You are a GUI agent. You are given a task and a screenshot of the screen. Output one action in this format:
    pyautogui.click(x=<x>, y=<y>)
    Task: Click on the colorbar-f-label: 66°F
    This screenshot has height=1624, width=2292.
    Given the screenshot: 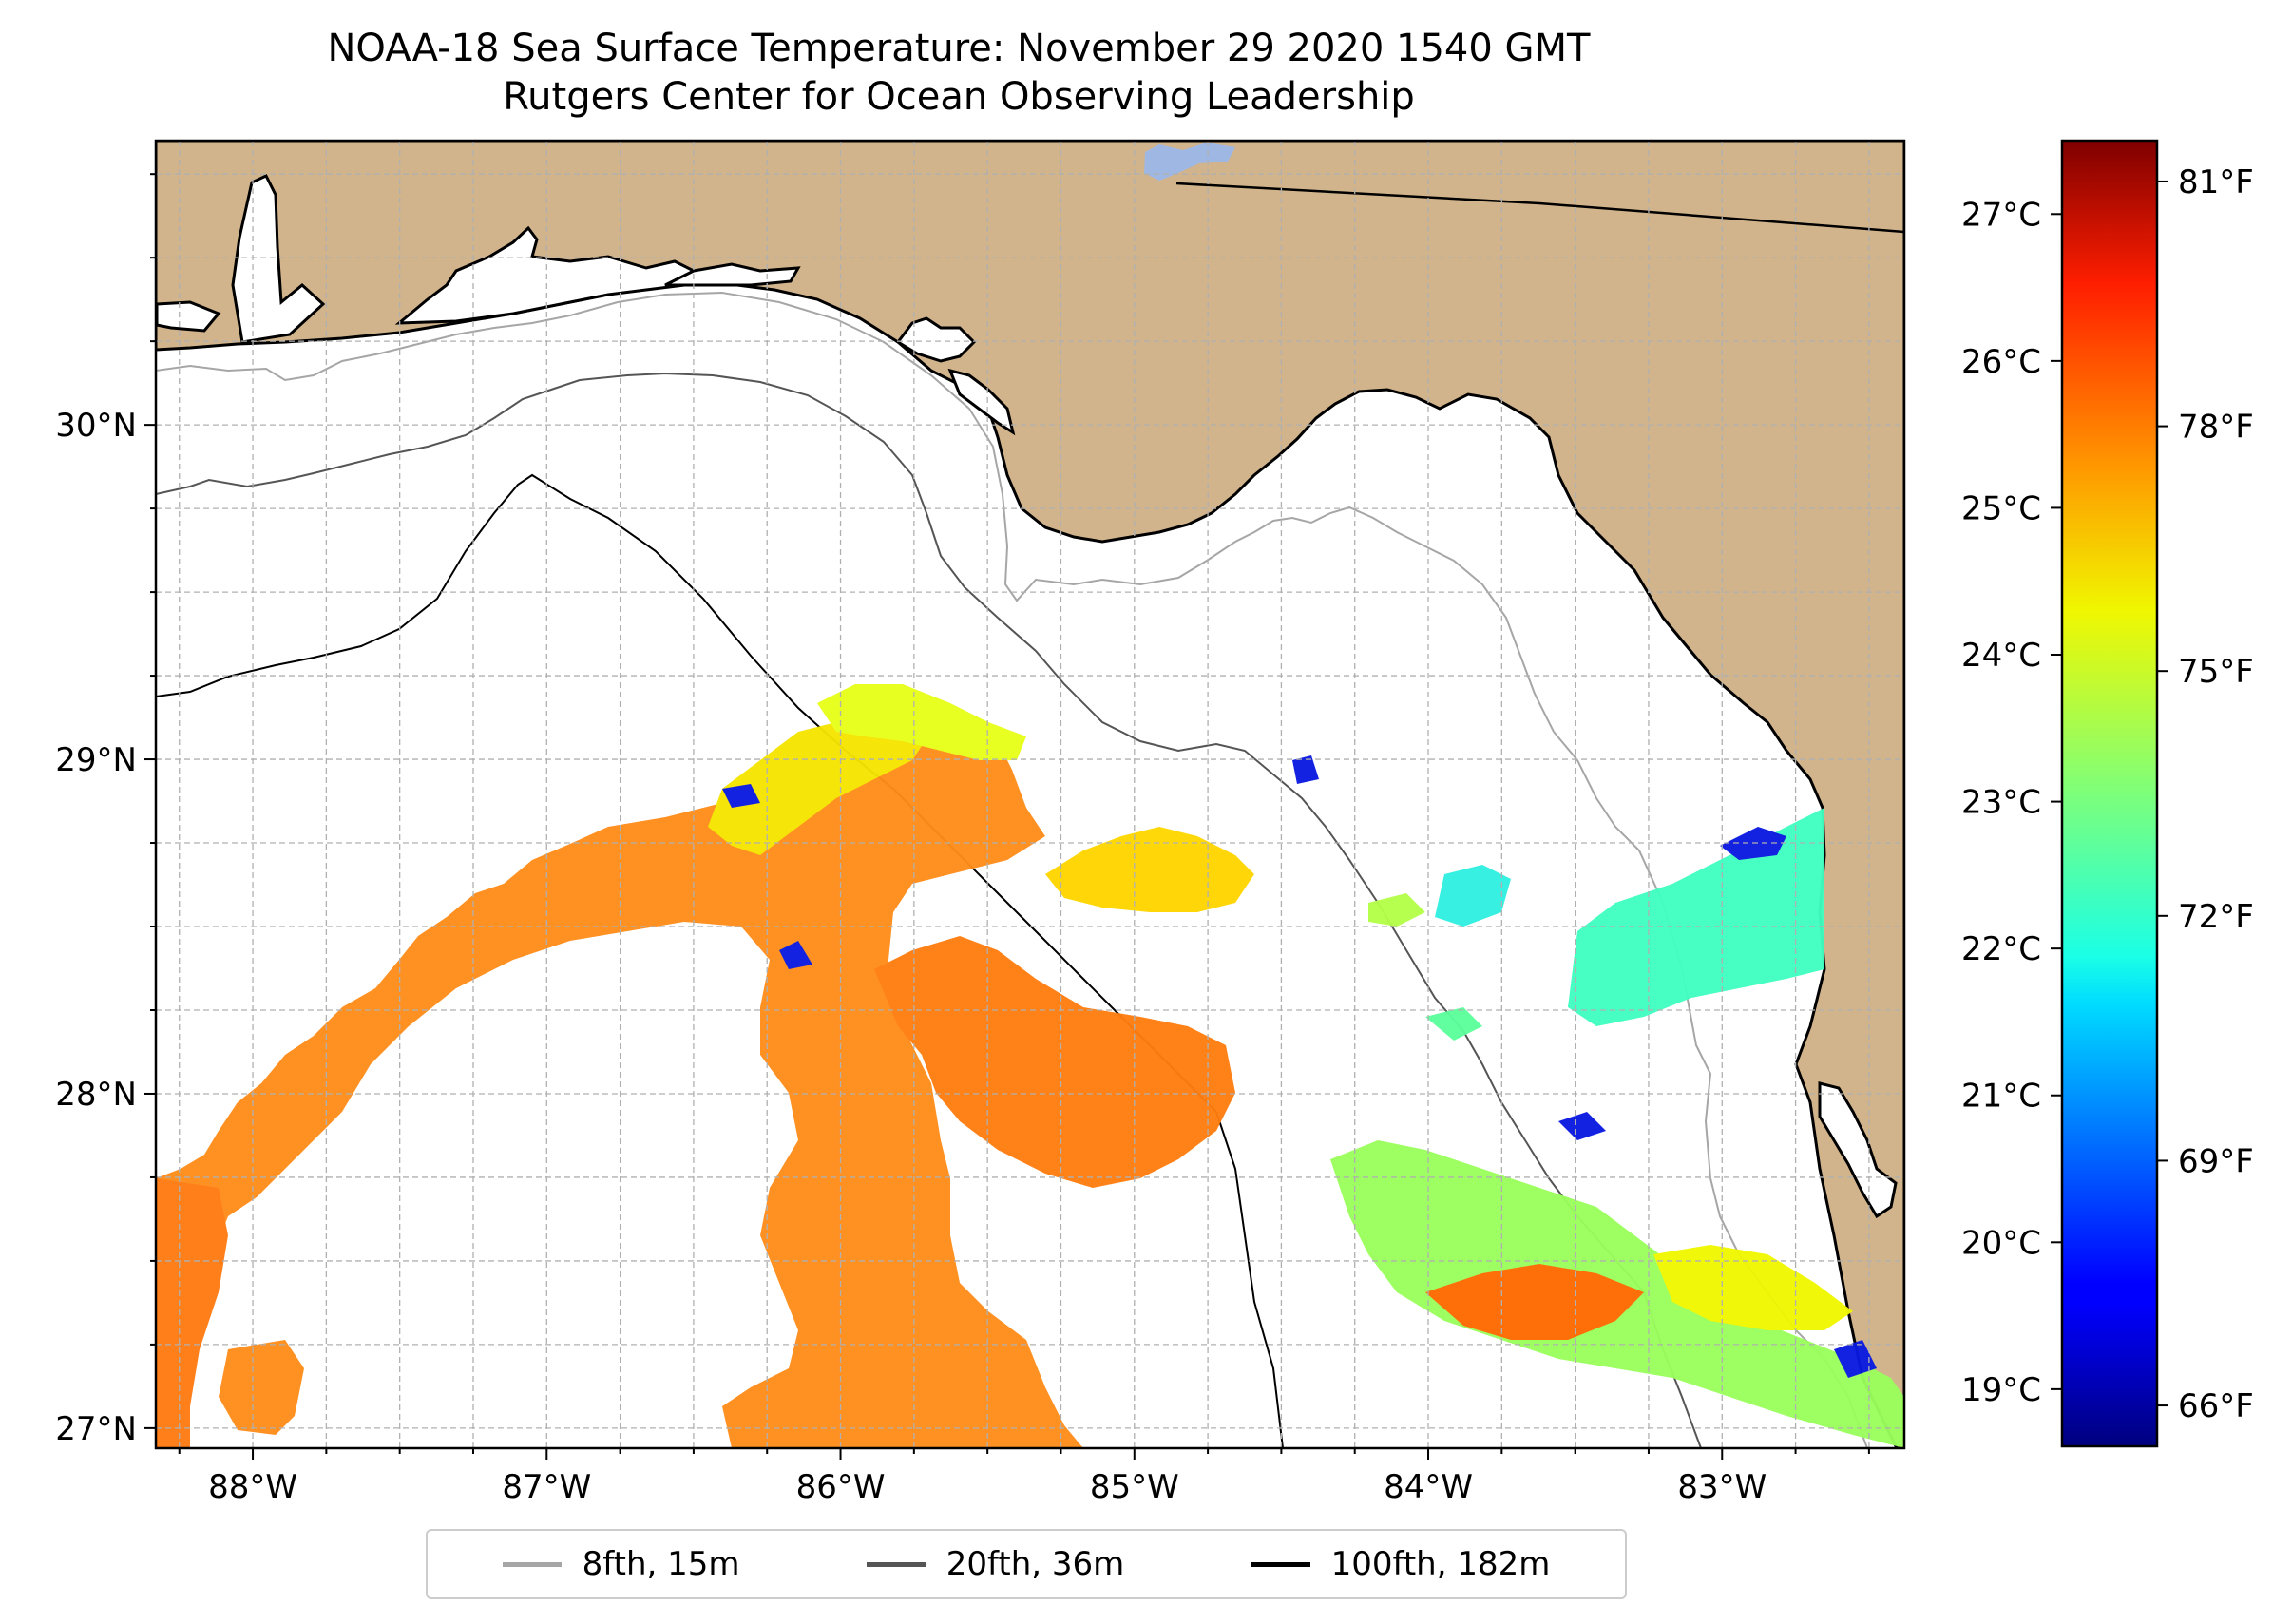 What is the action you would take?
    pyautogui.click(x=2216, y=1406)
    